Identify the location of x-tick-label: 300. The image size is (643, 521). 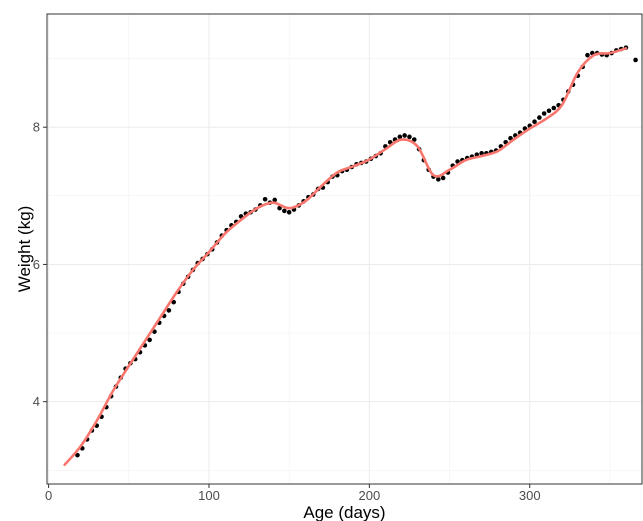
(530, 495).